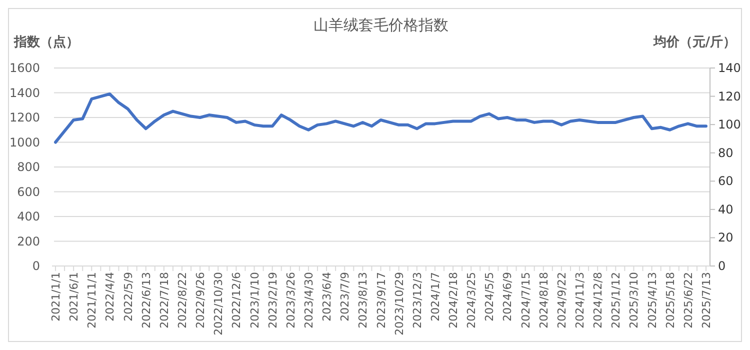 This screenshot has width=750, height=350. I want to click on x-tick-label: 2023/10/29, so click(399, 304).